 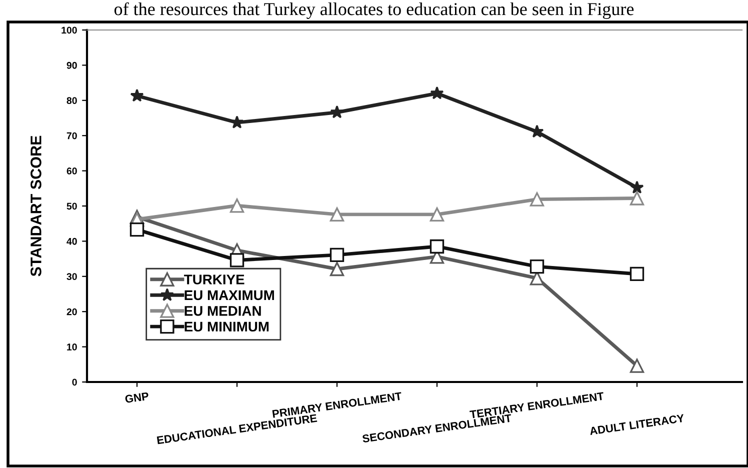 What do you see at coordinates (71, 171) in the screenshot?
I see `y-tick-label: 60` at bounding box center [71, 171].